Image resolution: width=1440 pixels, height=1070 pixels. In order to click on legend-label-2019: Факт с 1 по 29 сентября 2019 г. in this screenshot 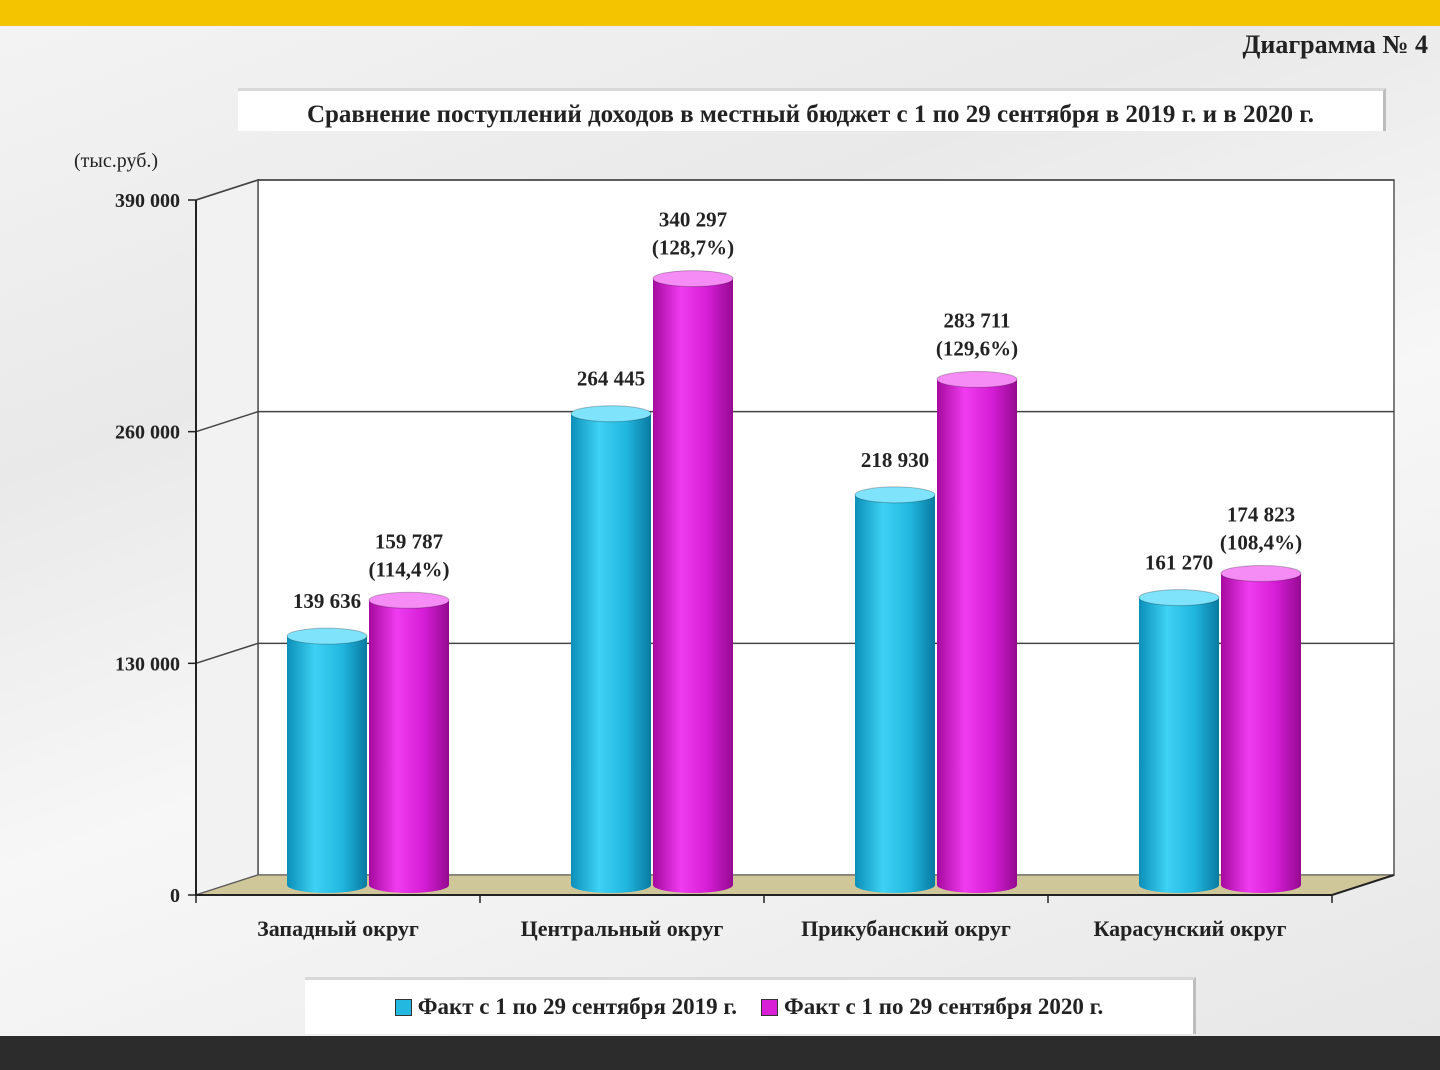, I will do `click(577, 1006)`.